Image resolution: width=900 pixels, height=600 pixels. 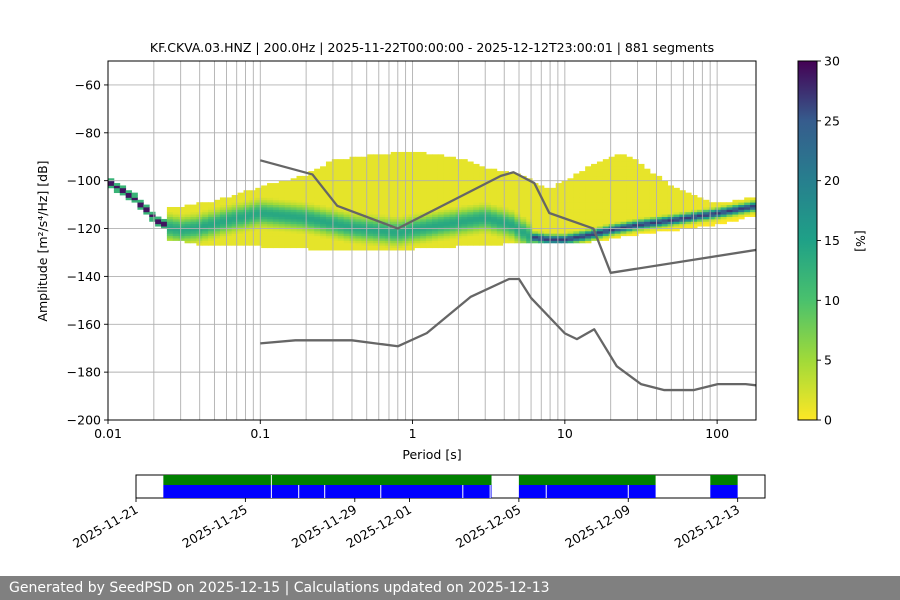 What do you see at coordinates (88, 132) in the screenshot?
I see `y-tick-label: −80` at bounding box center [88, 132].